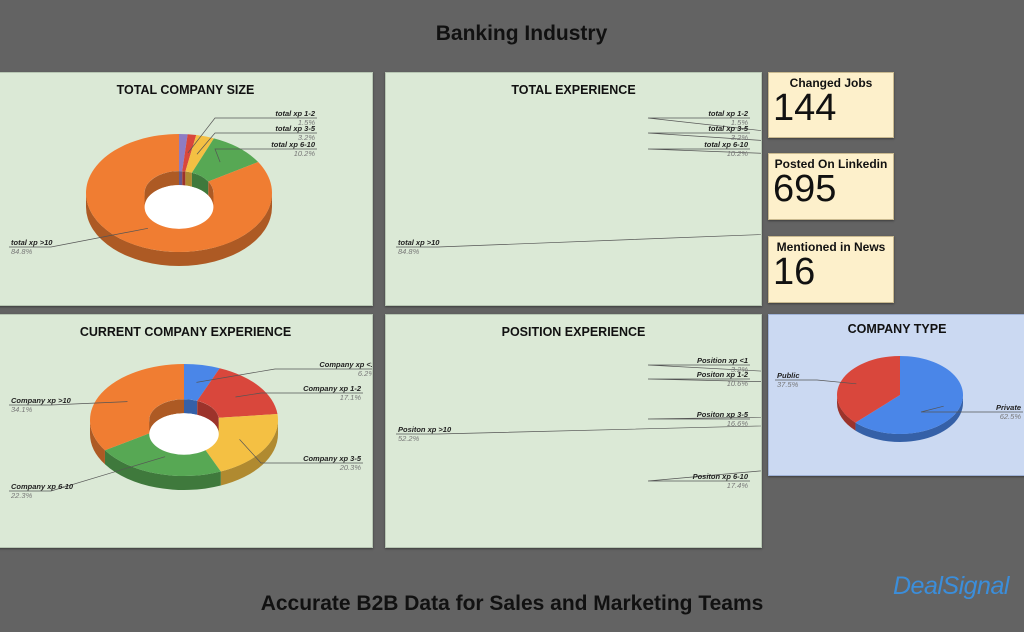 The height and width of the screenshot is (632, 1024). Describe the element at coordinates (721, 476) in the screenshot. I see `slice-label: Positon xp 6-10` at that location.